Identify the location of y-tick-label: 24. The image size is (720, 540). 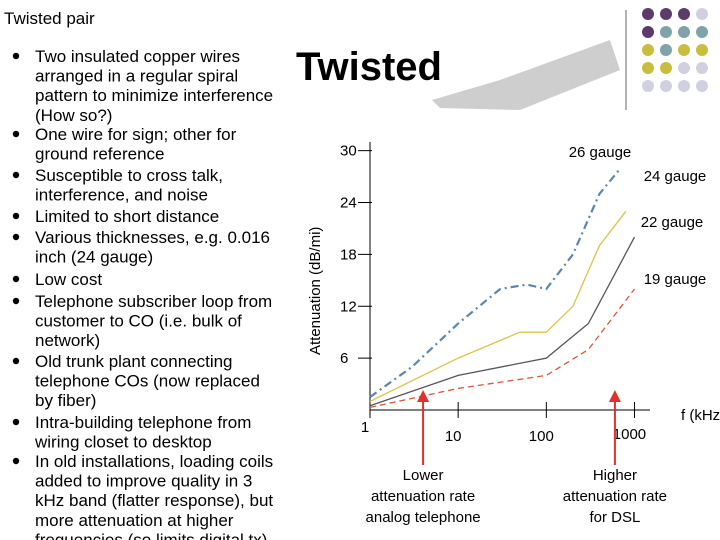
(348, 203).